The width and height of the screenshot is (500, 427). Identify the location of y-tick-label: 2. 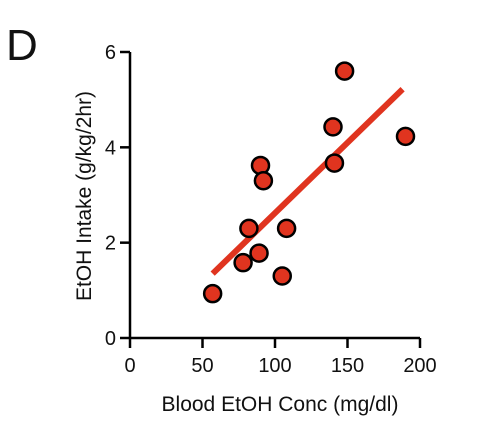
(110, 244).